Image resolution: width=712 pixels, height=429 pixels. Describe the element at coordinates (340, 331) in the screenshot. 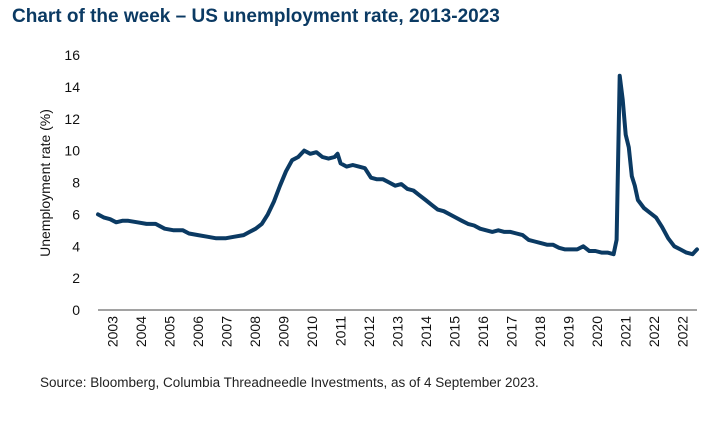

I see `x-tick-label: 2011` at that location.